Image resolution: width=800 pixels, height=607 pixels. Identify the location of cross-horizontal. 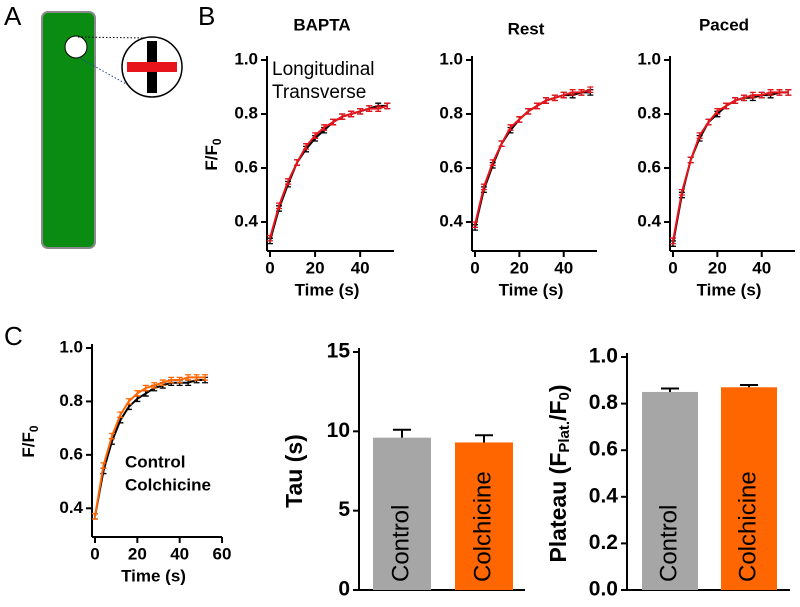
(152, 67).